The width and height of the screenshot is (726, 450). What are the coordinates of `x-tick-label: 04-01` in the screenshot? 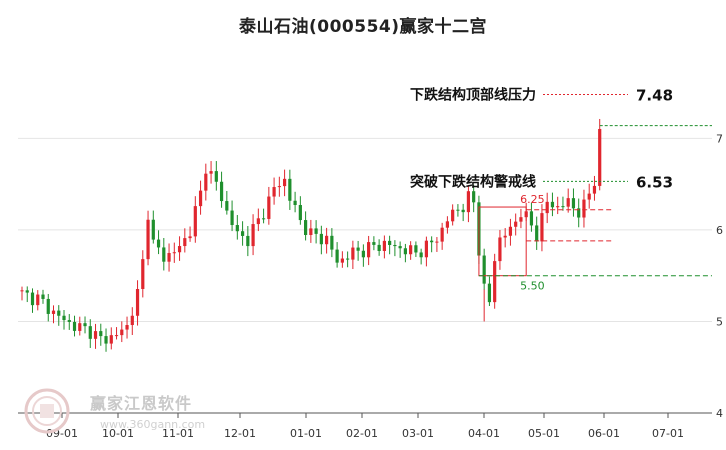 It's located at (484, 433).